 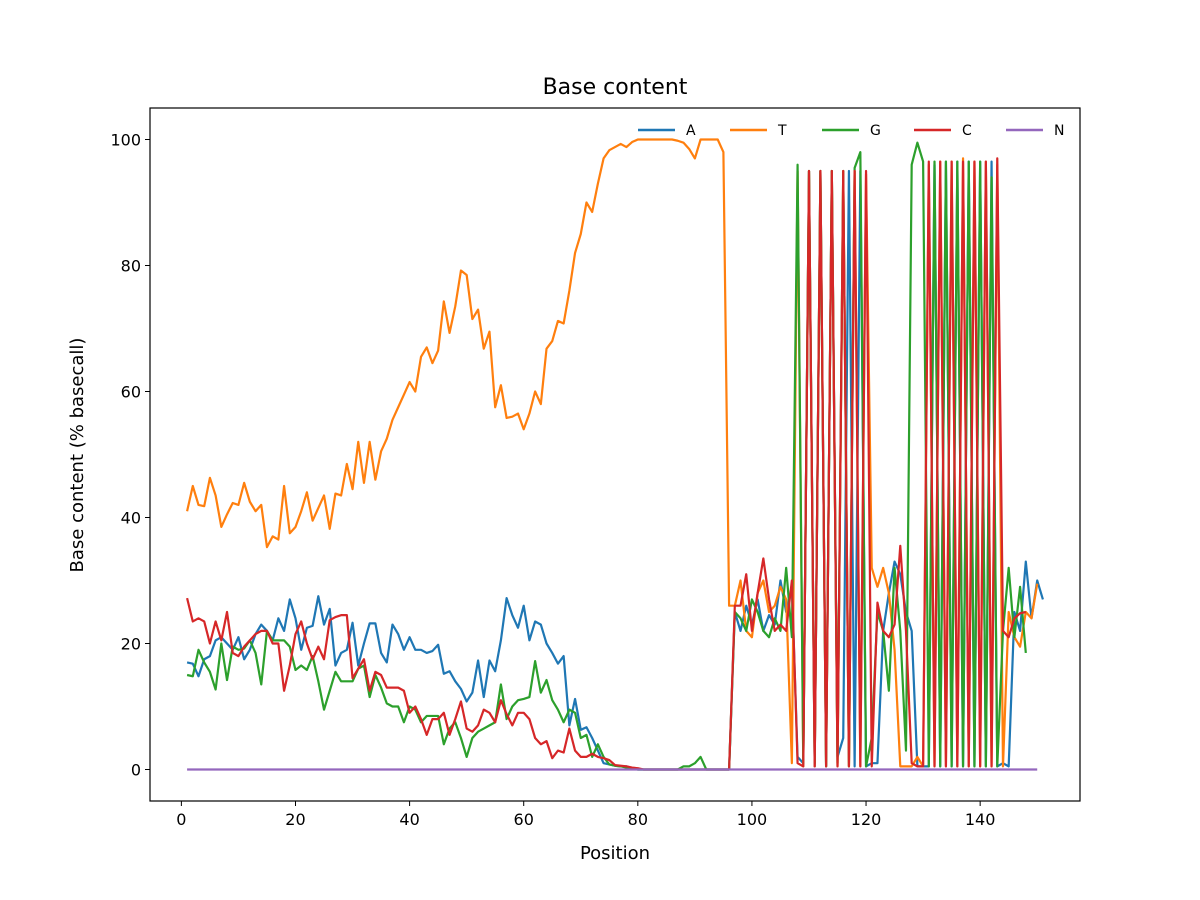 What do you see at coordinates (866, 819) in the screenshot?
I see `x-tick-label: 120` at bounding box center [866, 819].